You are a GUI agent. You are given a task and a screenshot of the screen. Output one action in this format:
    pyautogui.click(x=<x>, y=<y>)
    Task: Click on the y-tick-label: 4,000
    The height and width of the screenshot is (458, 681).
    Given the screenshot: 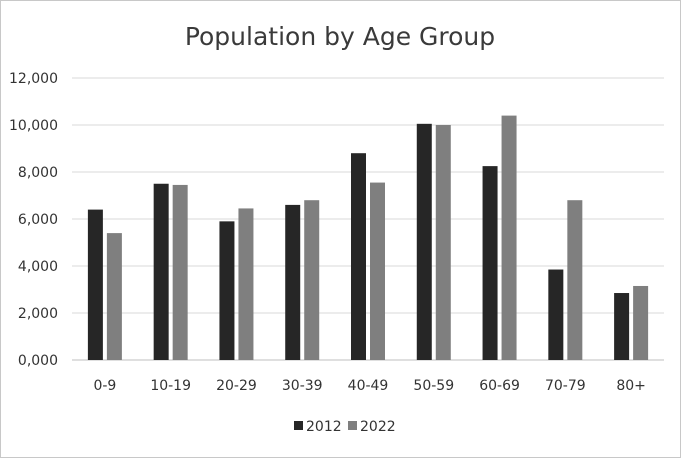 What is the action you would take?
    pyautogui.click(x=38, y=267)
    